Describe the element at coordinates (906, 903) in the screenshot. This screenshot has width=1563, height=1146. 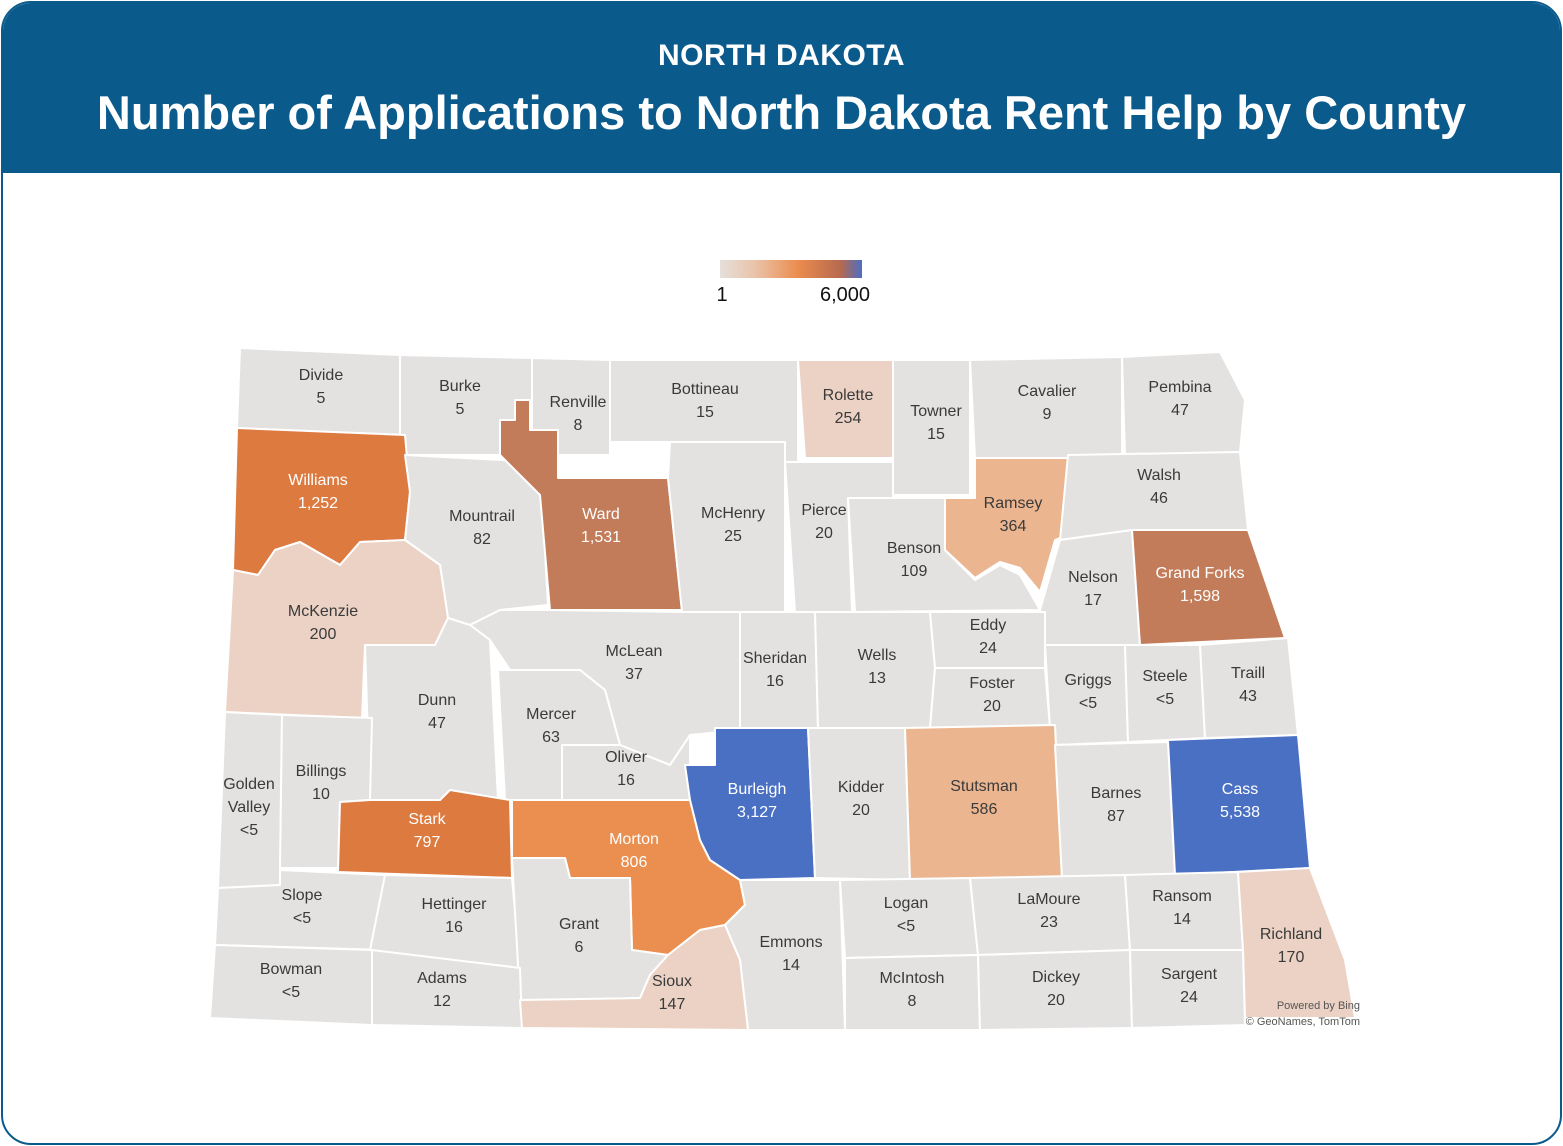
I see `county-name-logan: Logan` at that location.